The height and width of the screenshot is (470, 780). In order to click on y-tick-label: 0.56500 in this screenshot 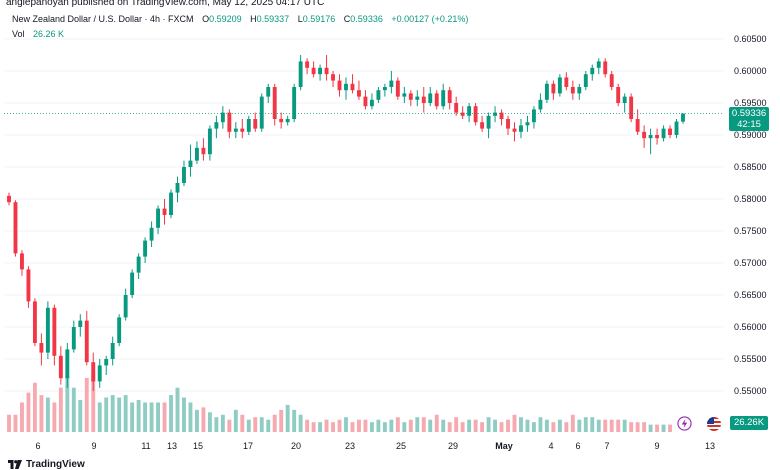, I will do `click(750, 295)`.